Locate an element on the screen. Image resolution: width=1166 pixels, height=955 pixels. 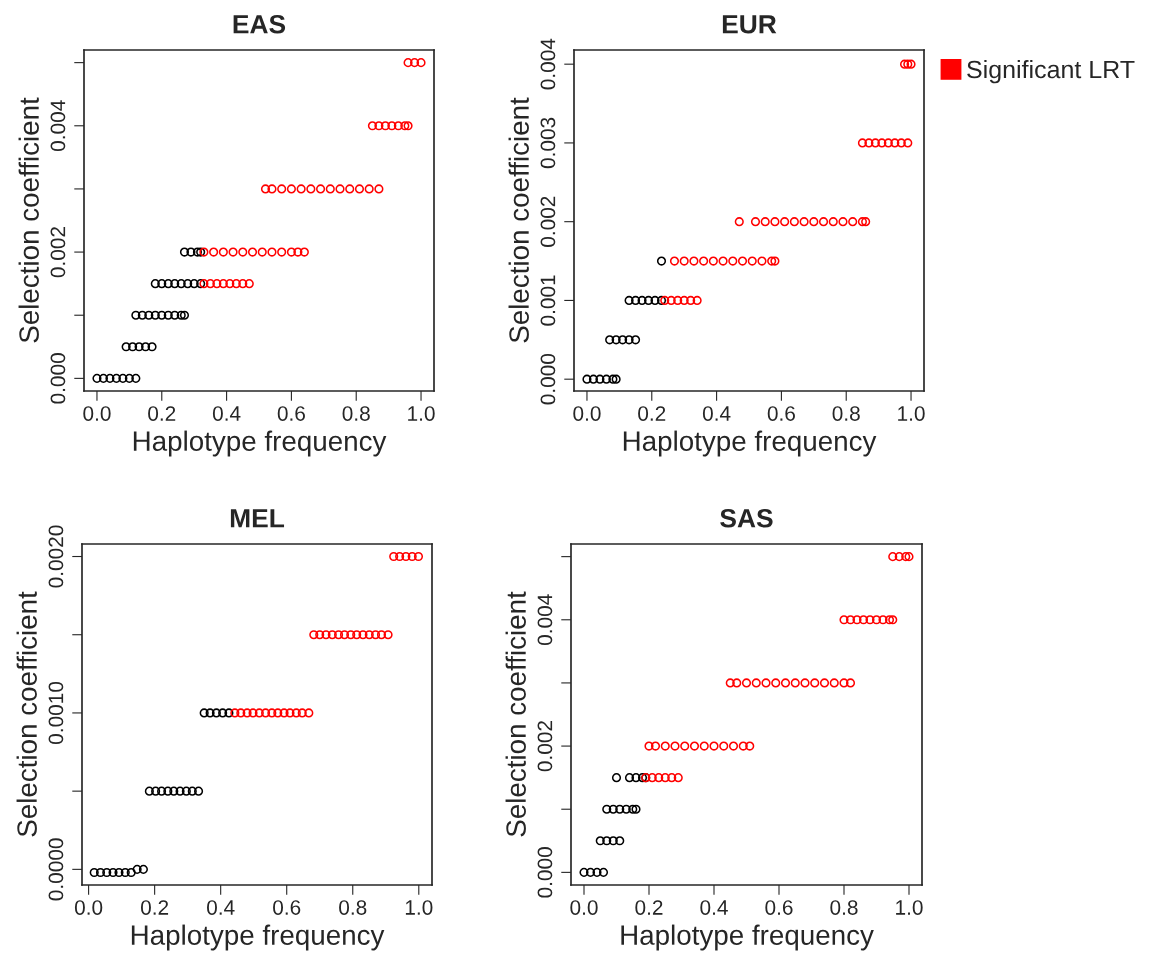
legend-label: Significant LRT is located at coordinates (1051, 72).